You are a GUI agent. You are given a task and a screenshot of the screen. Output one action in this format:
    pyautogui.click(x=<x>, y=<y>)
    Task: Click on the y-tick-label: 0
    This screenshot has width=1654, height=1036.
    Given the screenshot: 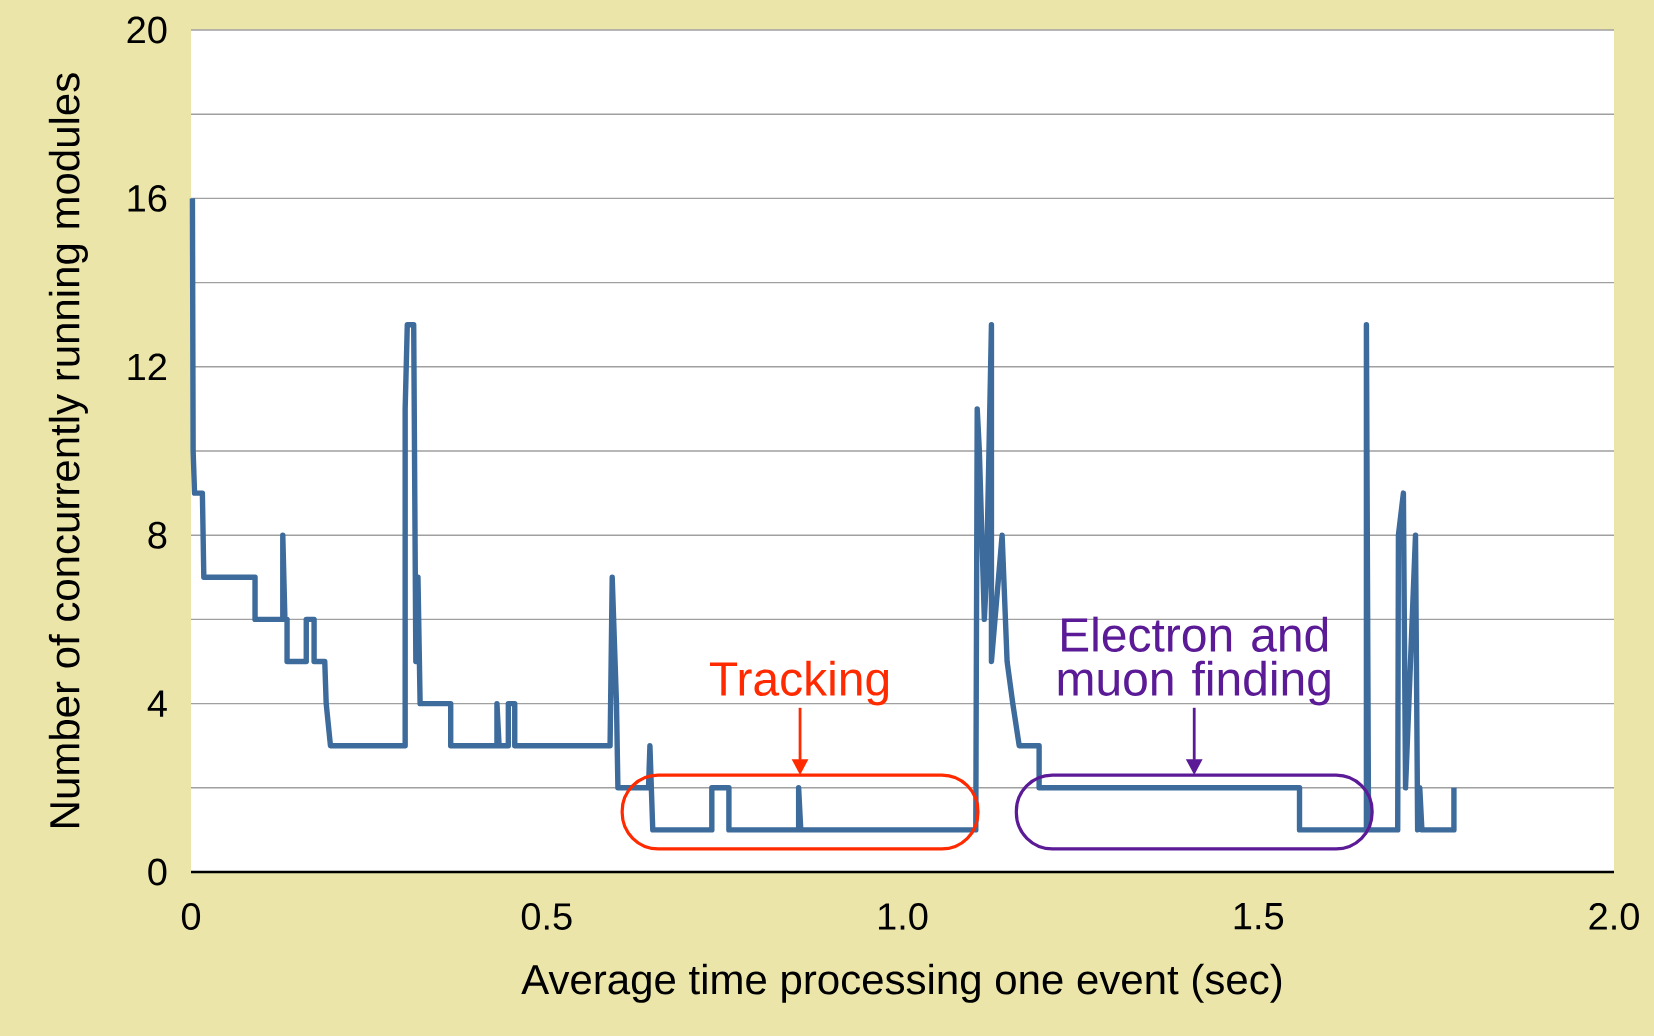 What is the action you would take?
    pyautogui.click(x=157, y=872)
    